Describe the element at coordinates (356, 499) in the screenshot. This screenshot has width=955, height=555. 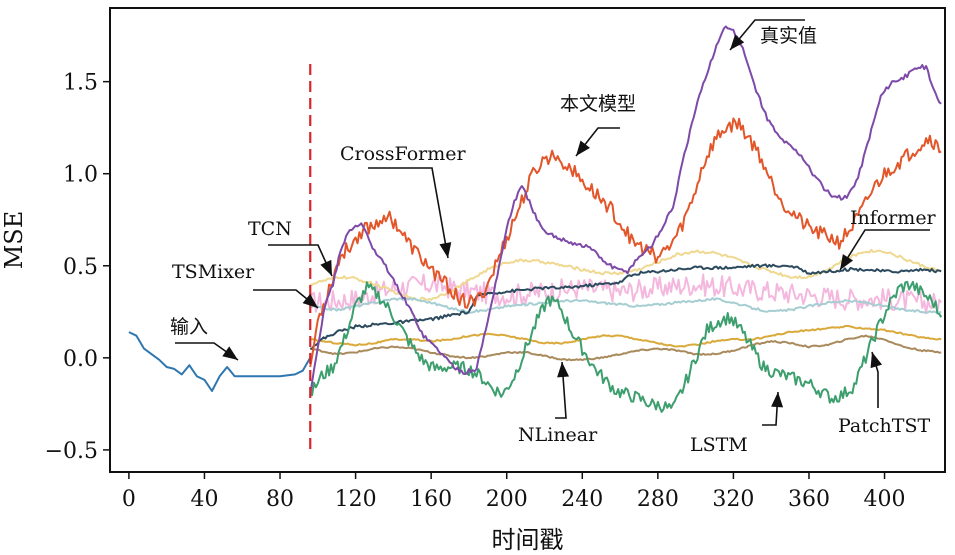
I see `x-tick-label: 120` at that location.